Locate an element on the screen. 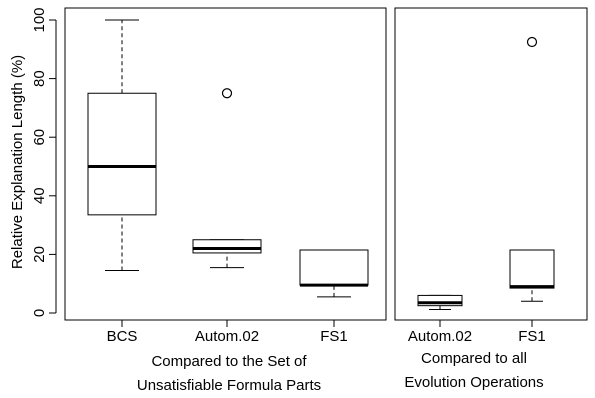 The image size is (595, 398). x-axis-label: Compared to all is located at coordinates (474, 358).